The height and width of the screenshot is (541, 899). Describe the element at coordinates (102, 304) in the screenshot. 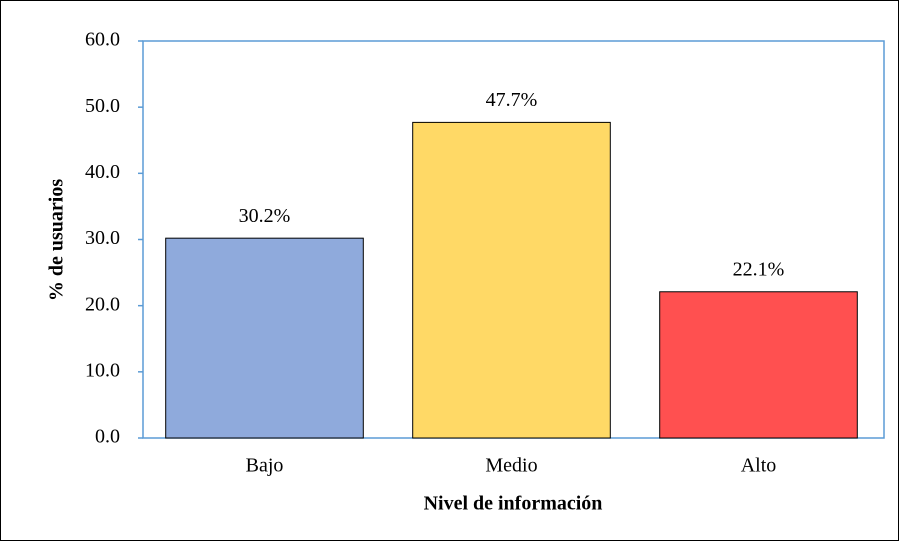

I see `y-tick-label: 20.0` at that location.